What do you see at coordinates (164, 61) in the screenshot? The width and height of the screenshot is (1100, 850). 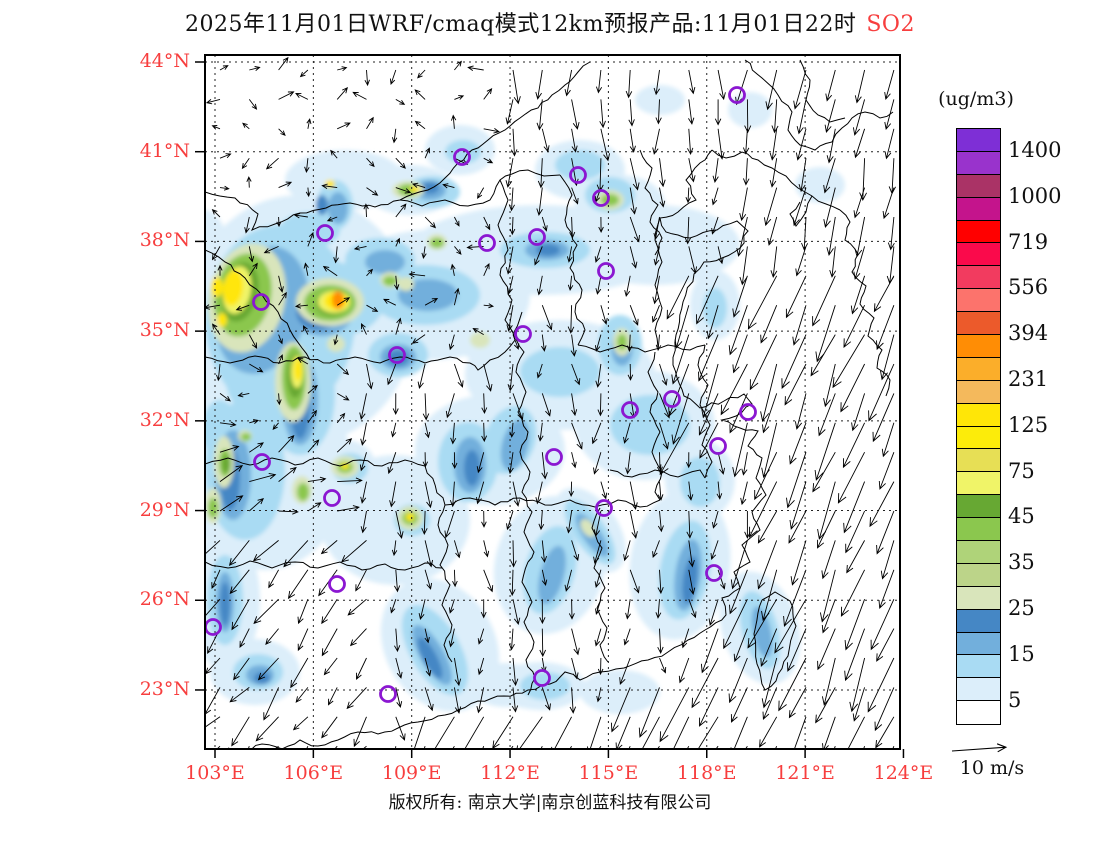 I see `lat-axis-label: 44°N` at bounding box center [164, 61].